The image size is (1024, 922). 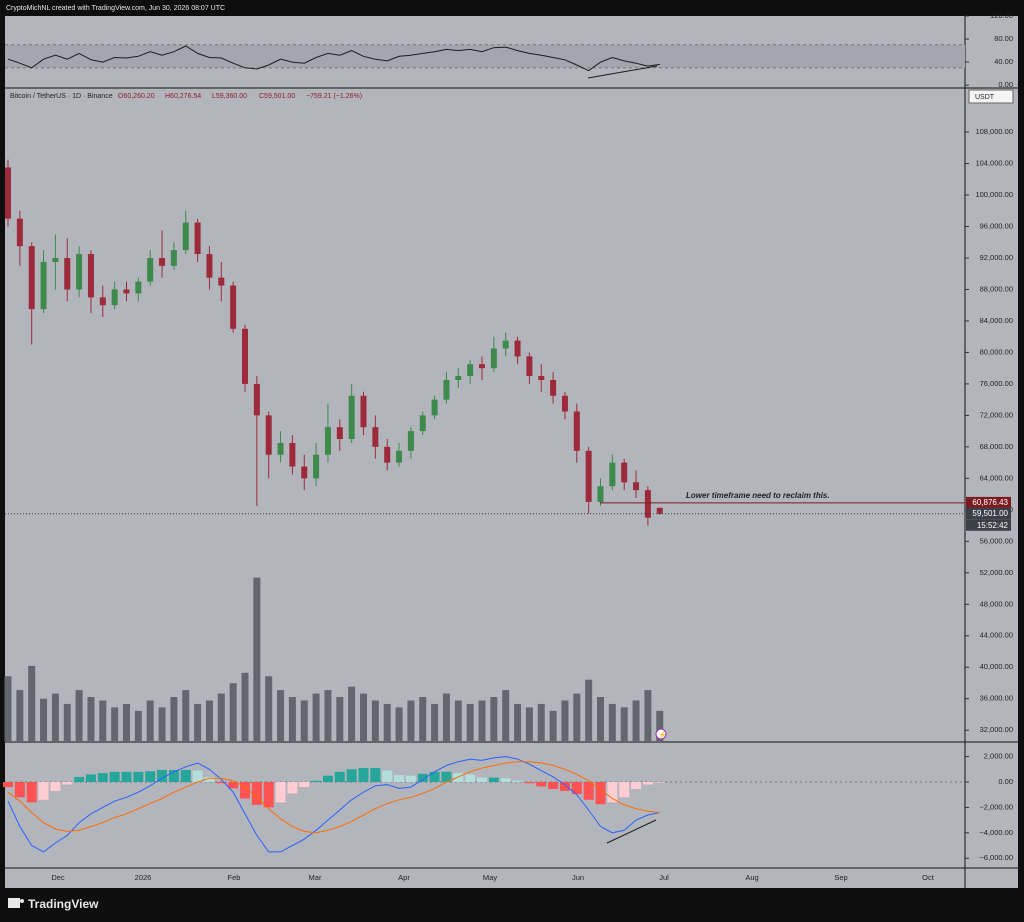 I want to click on y-tick-label: −4,000.00, so click(x=996, y=832).